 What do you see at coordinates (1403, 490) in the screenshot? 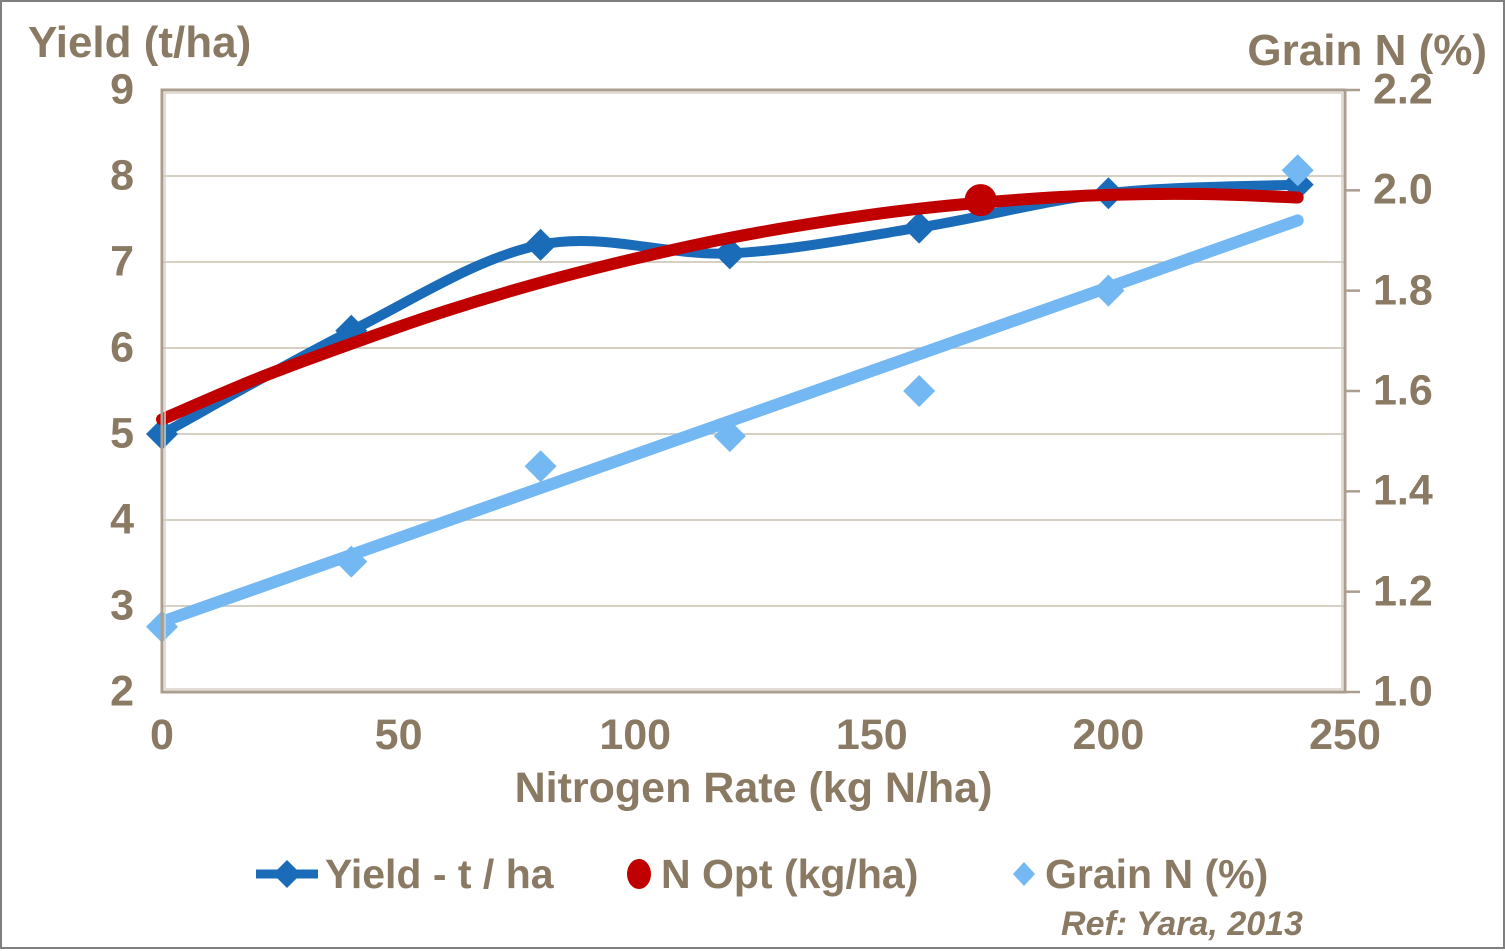
I see `right-tick-1.4: 1.4` at bounding box center [1403, 490].